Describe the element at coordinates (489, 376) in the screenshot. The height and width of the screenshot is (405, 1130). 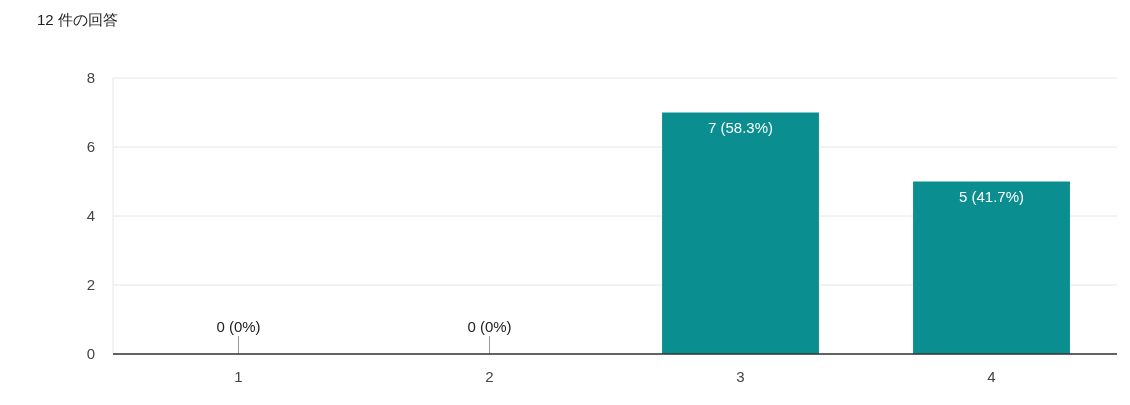
I see `x-tick-label: 2` at that location.